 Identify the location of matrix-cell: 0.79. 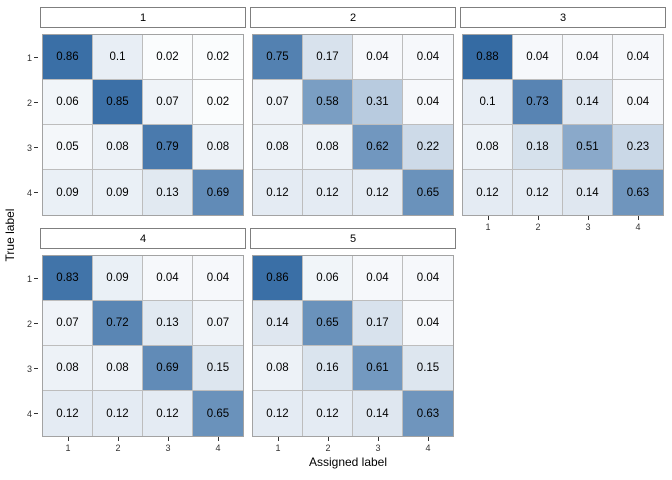
(168, 147).